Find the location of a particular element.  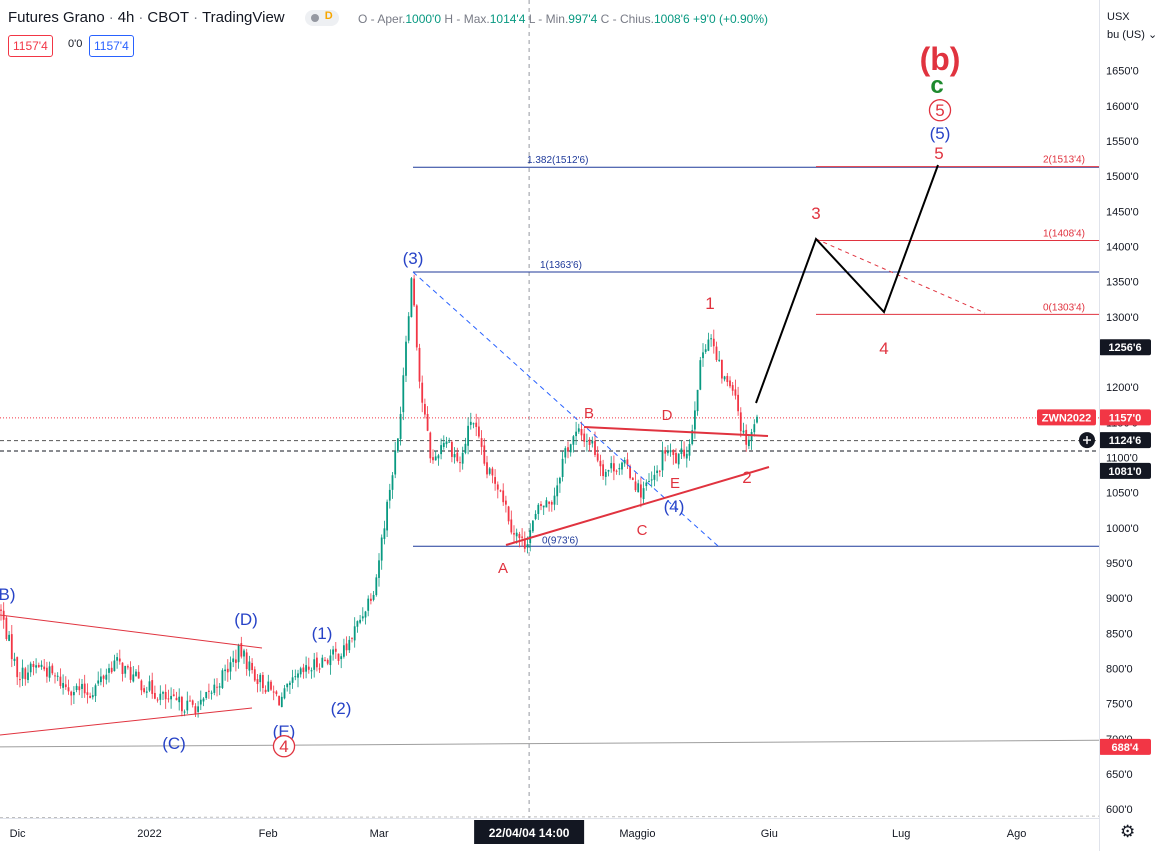

x-tick-label: Giu is located at coordinates (769, 834).